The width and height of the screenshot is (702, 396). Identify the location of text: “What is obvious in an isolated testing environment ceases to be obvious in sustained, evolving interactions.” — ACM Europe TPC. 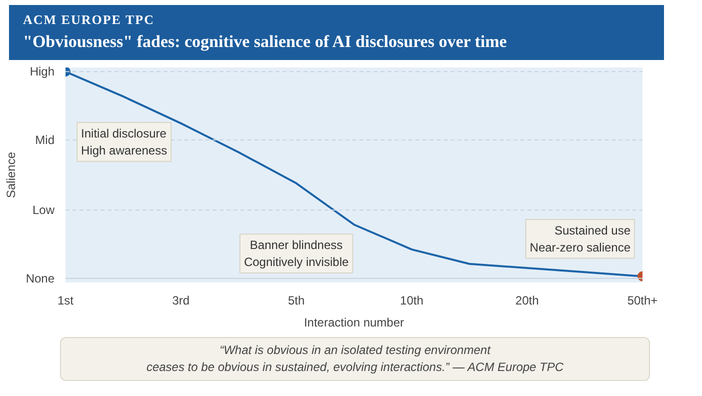
(355, 359).